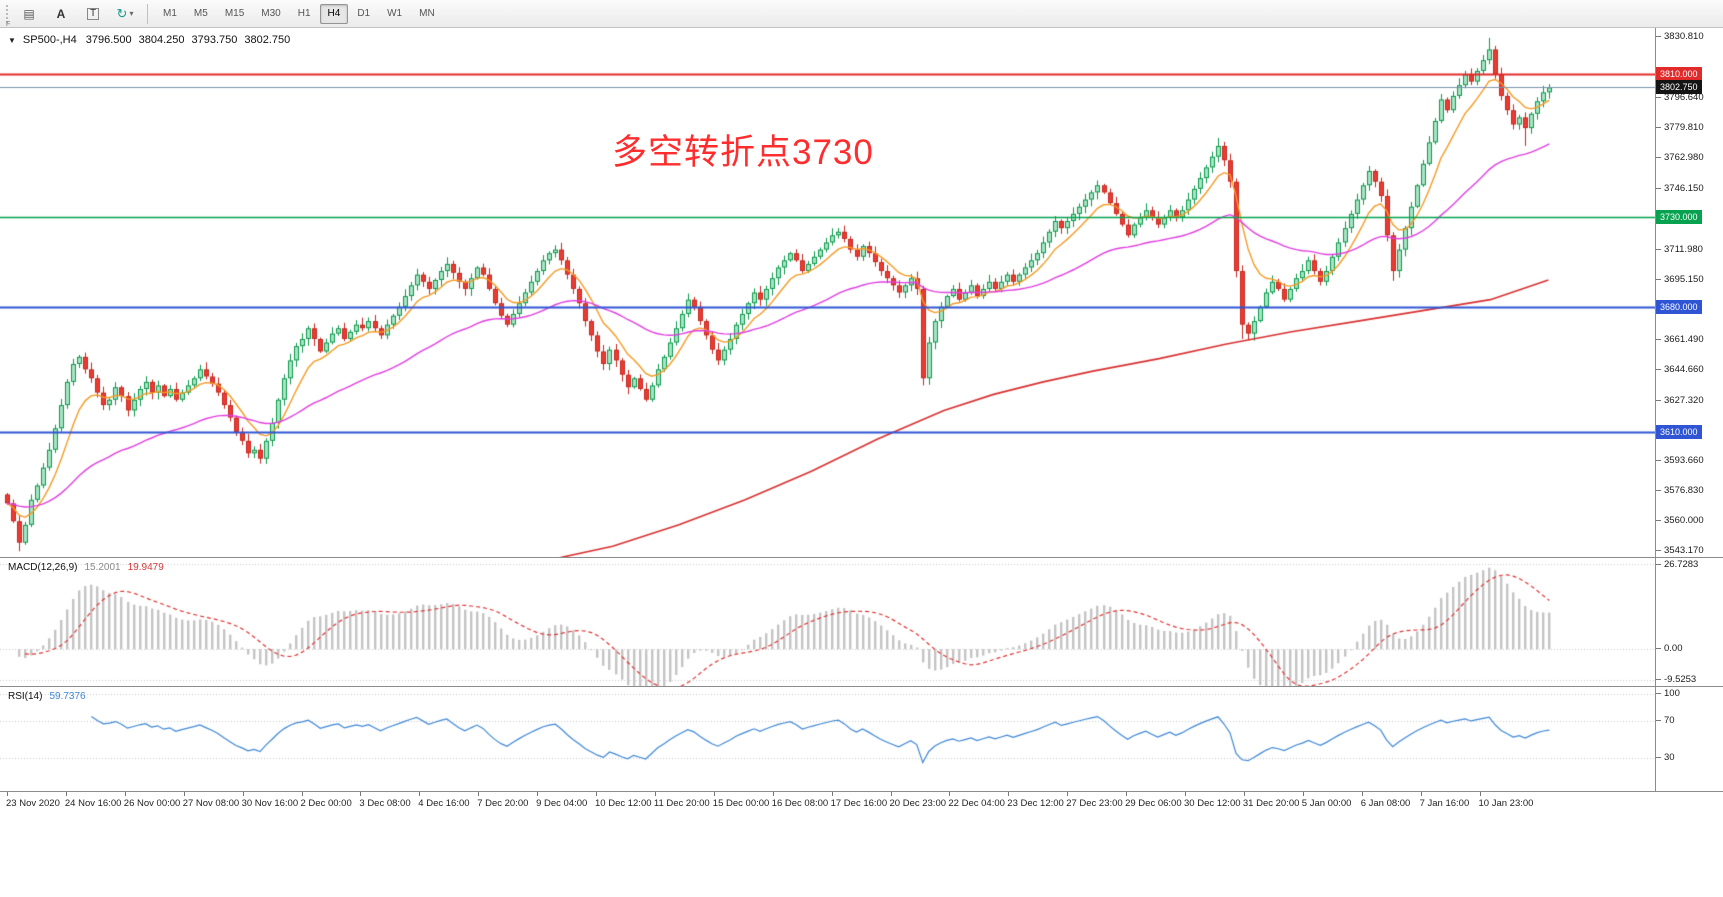 The height and width of the screenshot is (897, 1723). What do you see at coordinates (326, 800) in the screenshot?
I see `time-axis-label: 2 Dec 00:00` at bounding box center [326, 800].